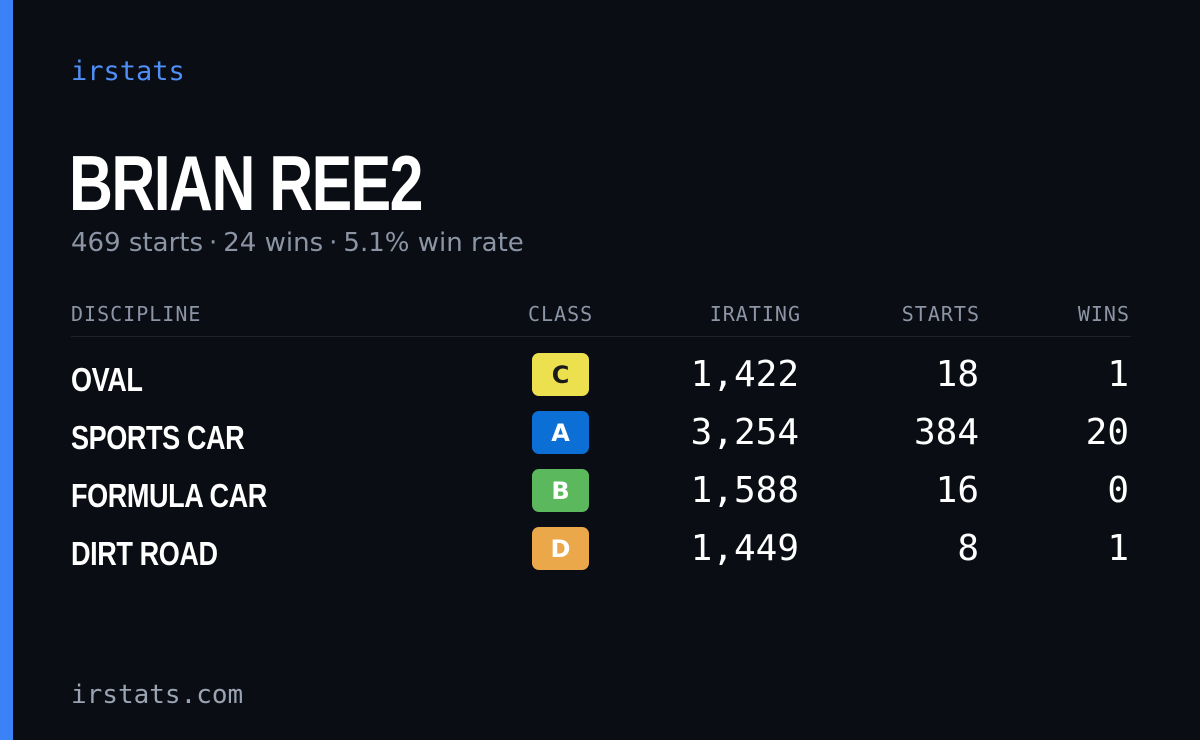  I want to click on summary-starts: 469 starts, so click(137, 243).